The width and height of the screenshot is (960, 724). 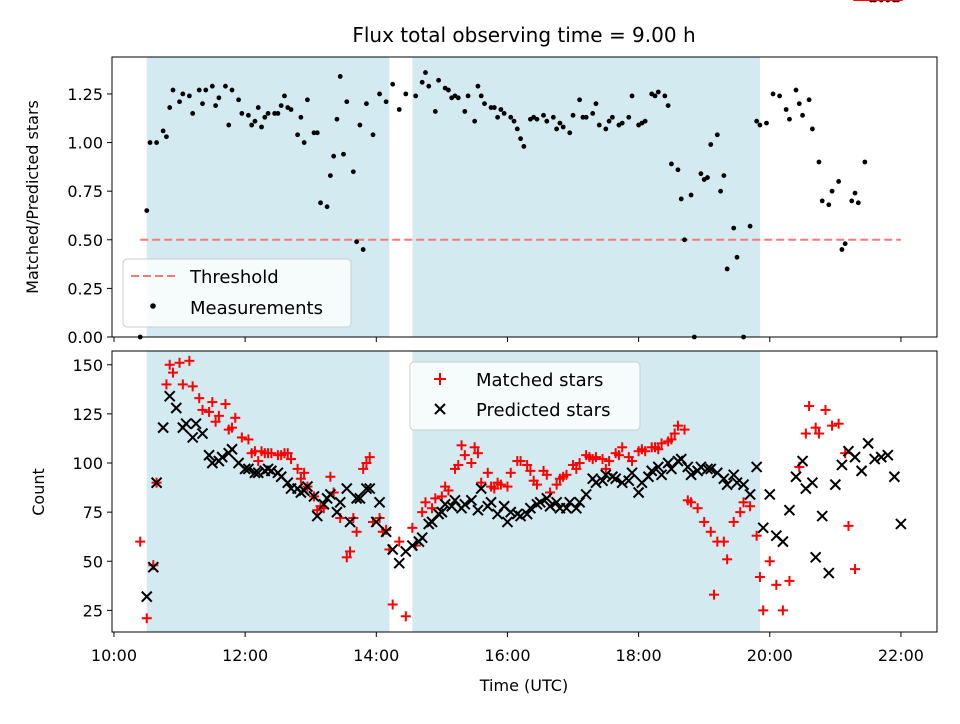 What do you see at coordinates (85, 240) in the screenshot?
I see `y-tick-label: 0.50` at bounding box center [85, 240].